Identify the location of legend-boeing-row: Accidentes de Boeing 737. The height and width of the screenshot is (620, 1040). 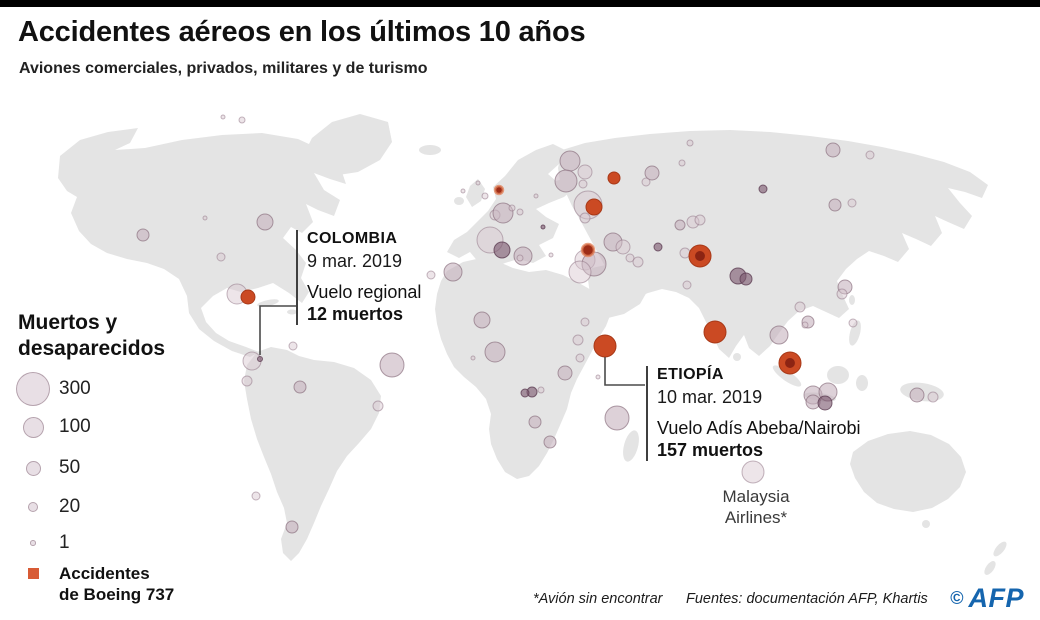
(93, 584).